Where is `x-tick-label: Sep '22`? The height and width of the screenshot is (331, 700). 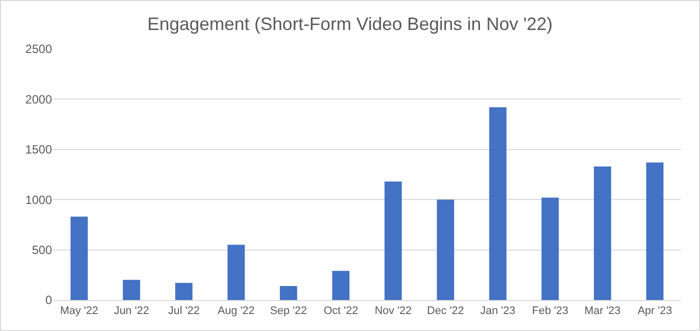 x-tick-label: Sep '22 is located at coordinates (288, 311).